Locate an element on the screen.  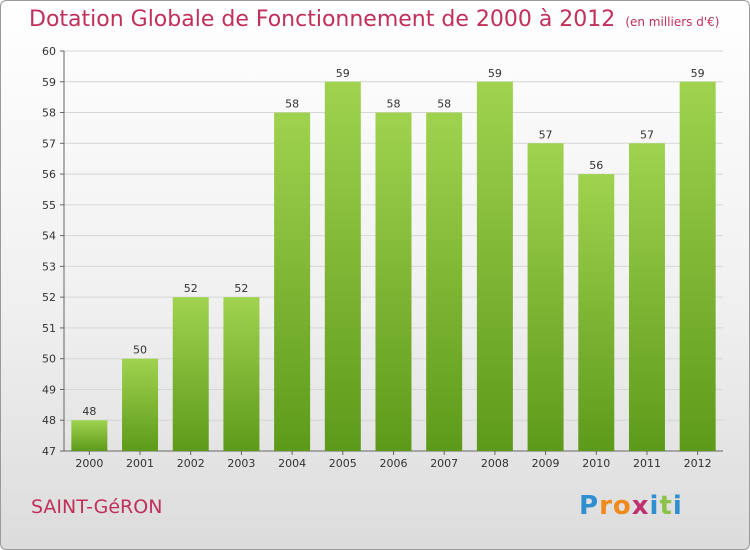
x-tick-label: 2002 is located at coordinates (191, 463).